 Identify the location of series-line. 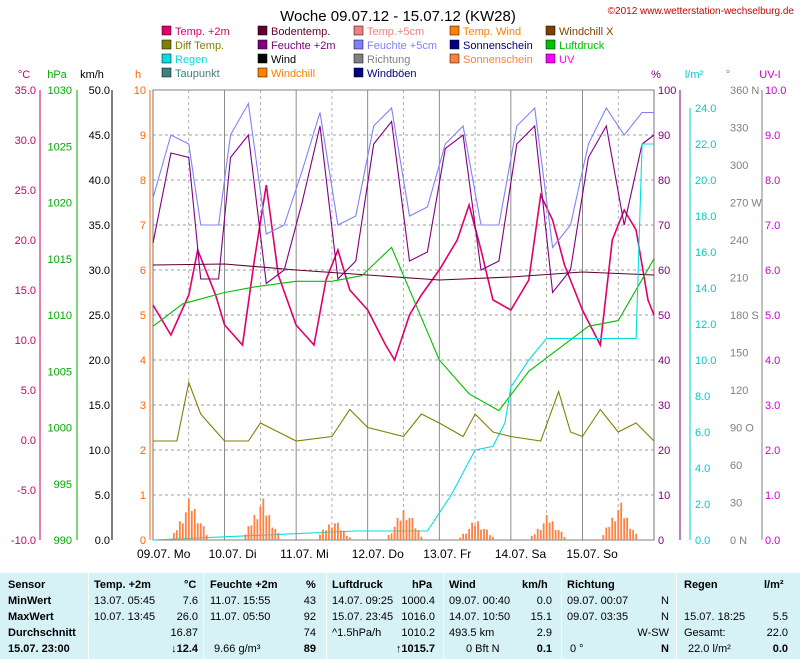
(404, 411).